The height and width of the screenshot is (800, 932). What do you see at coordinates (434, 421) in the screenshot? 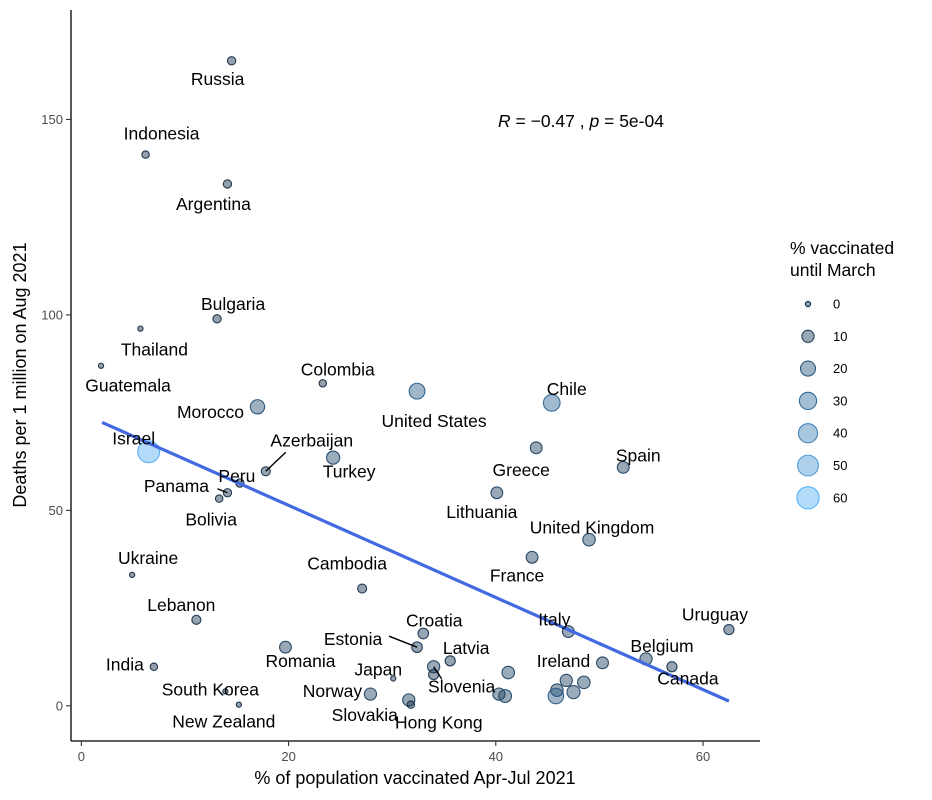
I see `point-label: United States` at bounding box center [434, 421].